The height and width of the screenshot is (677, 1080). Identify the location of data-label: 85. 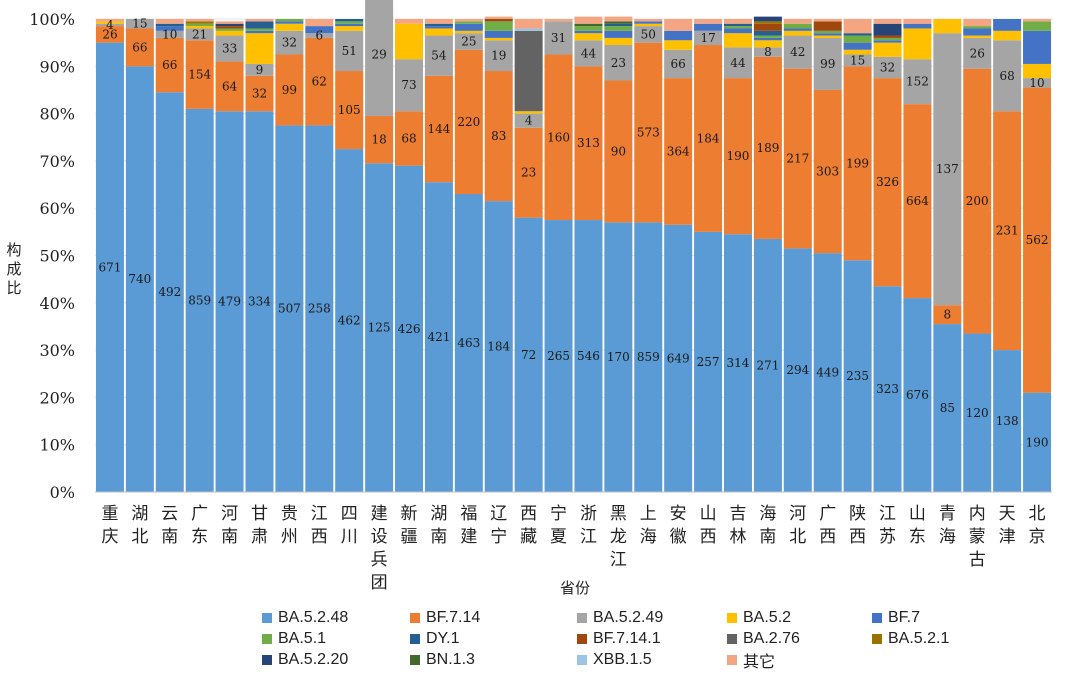
(947, 408).